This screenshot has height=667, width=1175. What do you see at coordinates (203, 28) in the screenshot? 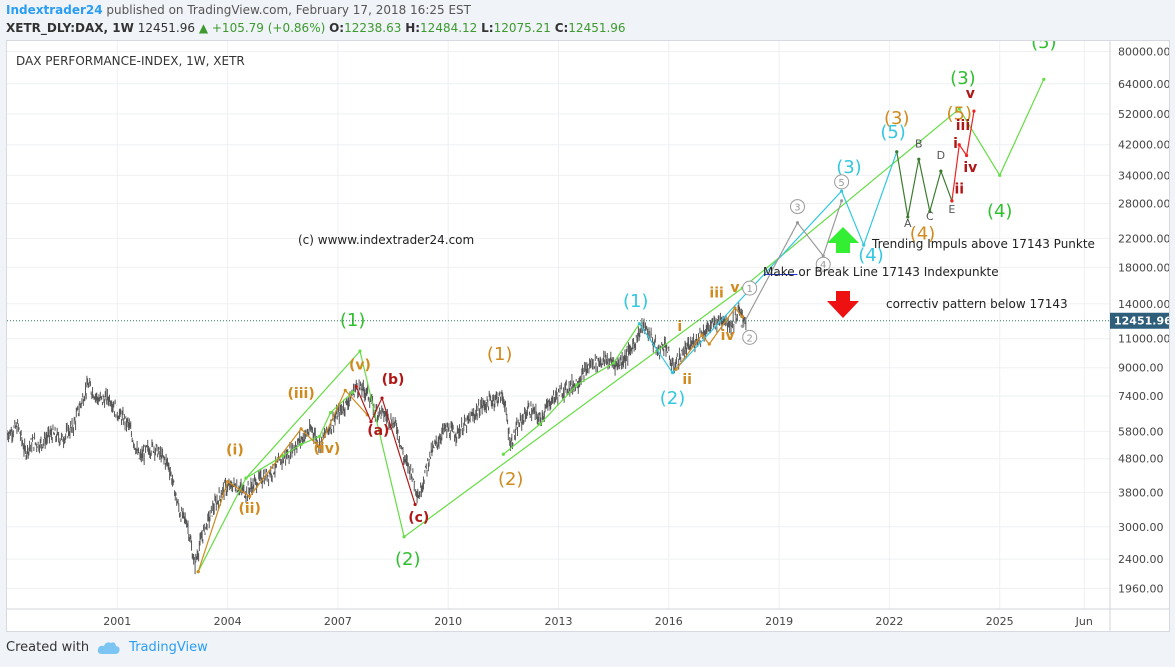
I see `up-triangle-icon: ▲` at bounding box center [203, 28].